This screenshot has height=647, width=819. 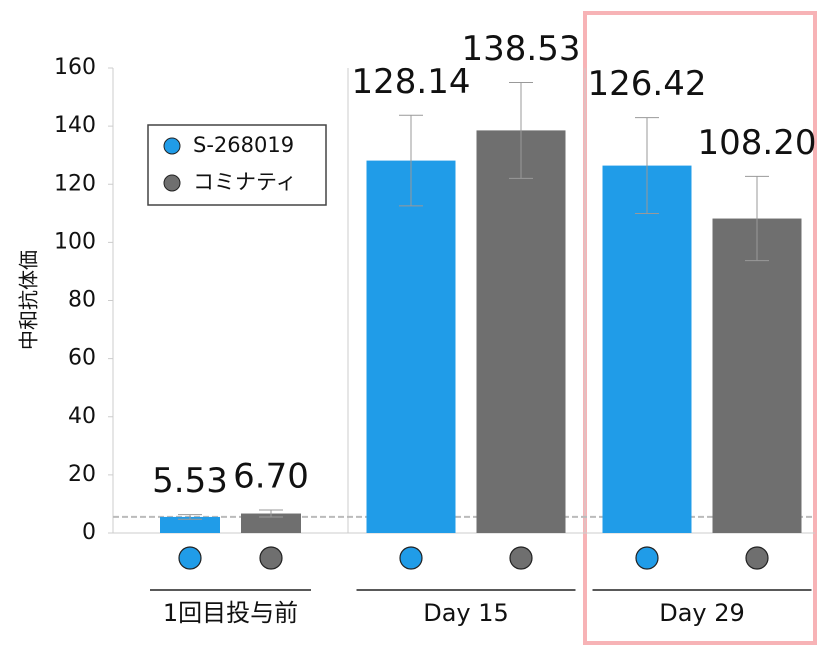 I want to click on y-tick-label: 140, so click(x=75, y=125).